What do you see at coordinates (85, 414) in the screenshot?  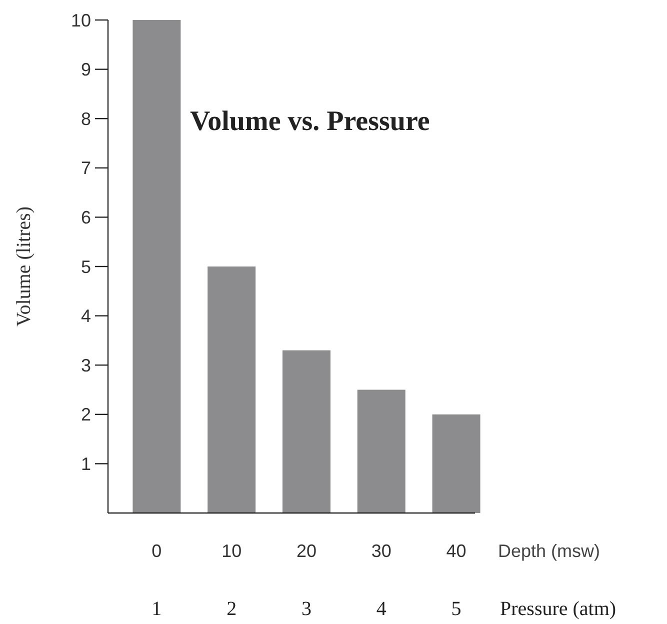 I see `y-tick-label: 2` at bounding box center [85, 414].